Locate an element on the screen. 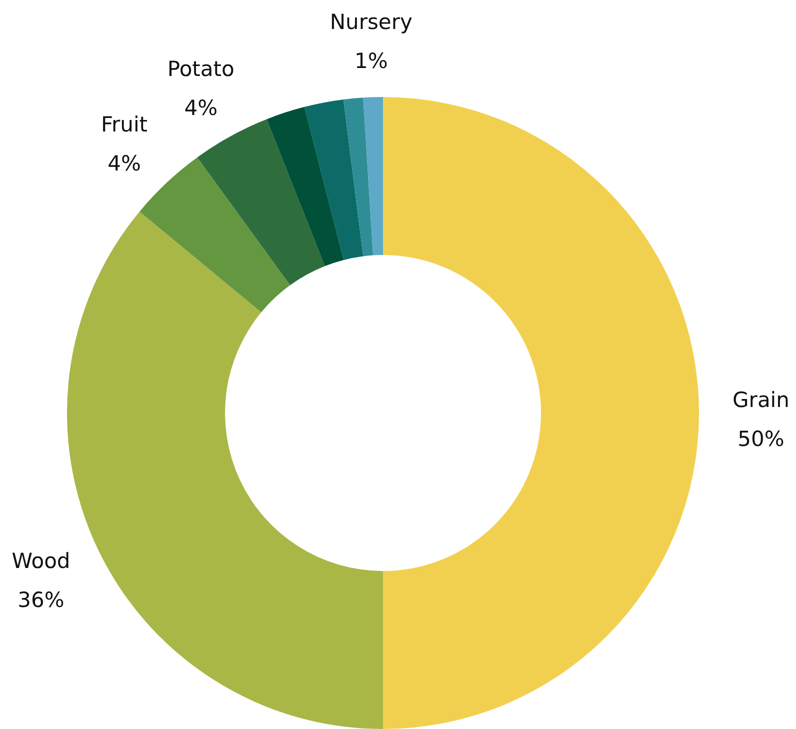  slice-label: Wood is located at coordinates (41, 560).